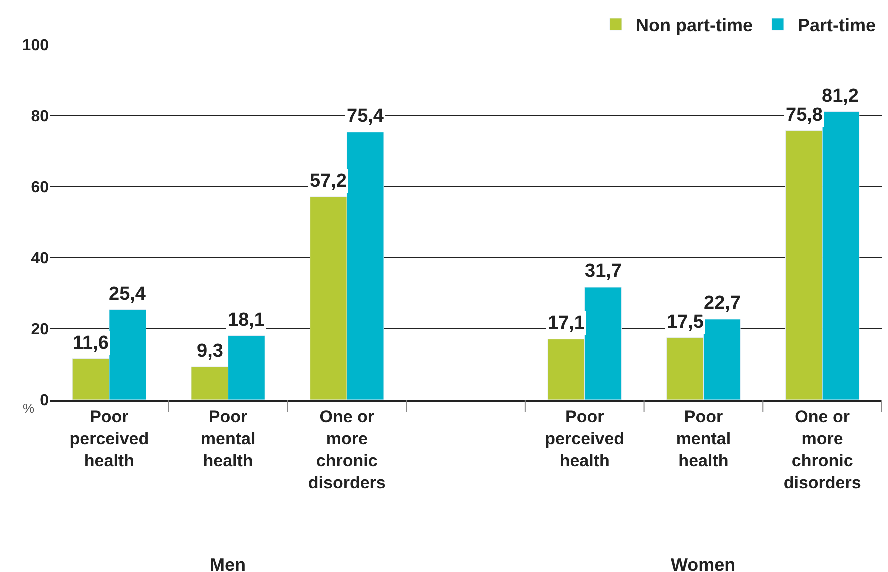 The height and width of the screenshot is (572, 888). I want to click on y-tick-label: 20, so click(40, 330).